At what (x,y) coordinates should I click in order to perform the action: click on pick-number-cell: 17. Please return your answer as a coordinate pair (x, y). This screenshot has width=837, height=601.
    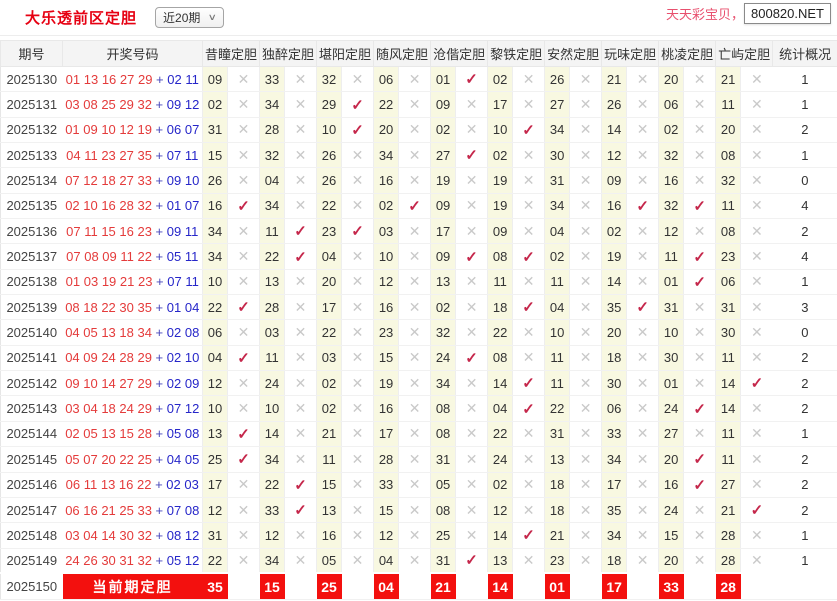
    Looking at the image, I should click on (215, 484).